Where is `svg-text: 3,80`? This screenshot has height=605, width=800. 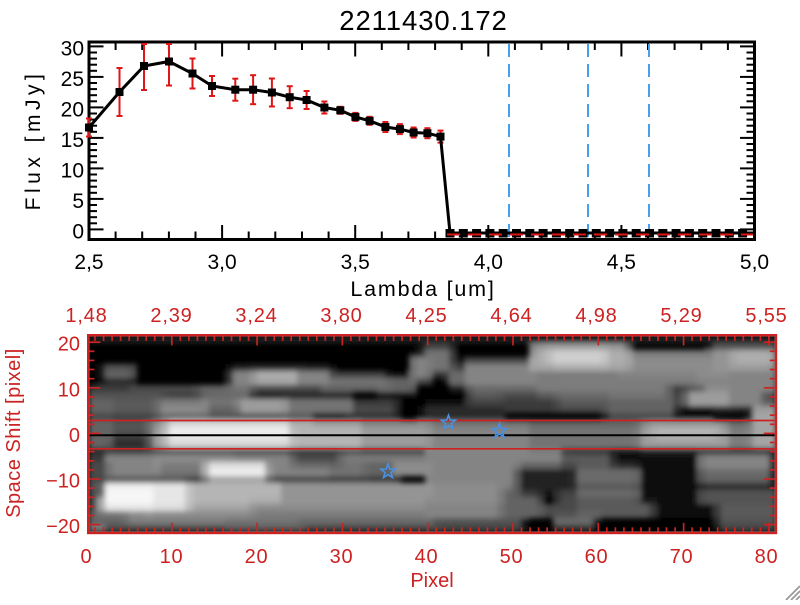 svg-text: 3,80 is located at coordinates (341, 316).